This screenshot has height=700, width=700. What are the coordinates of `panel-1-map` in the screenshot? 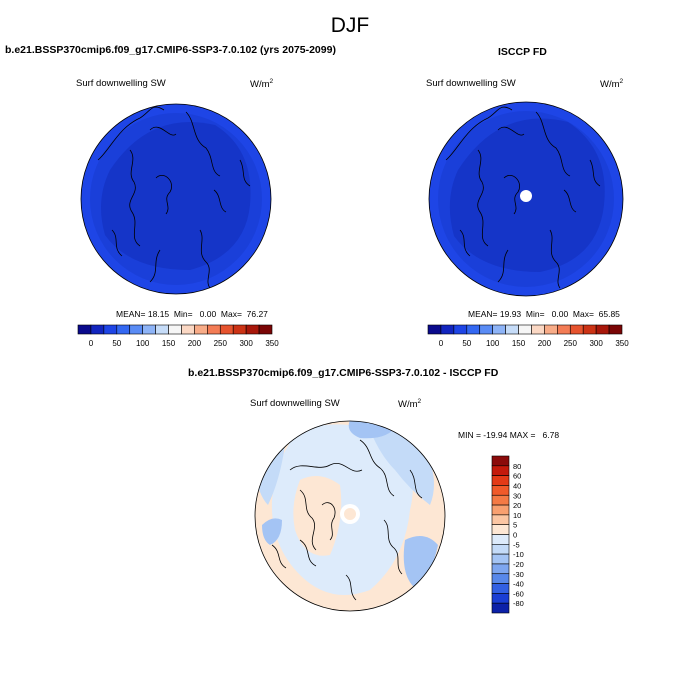 It's located at (176, 199).